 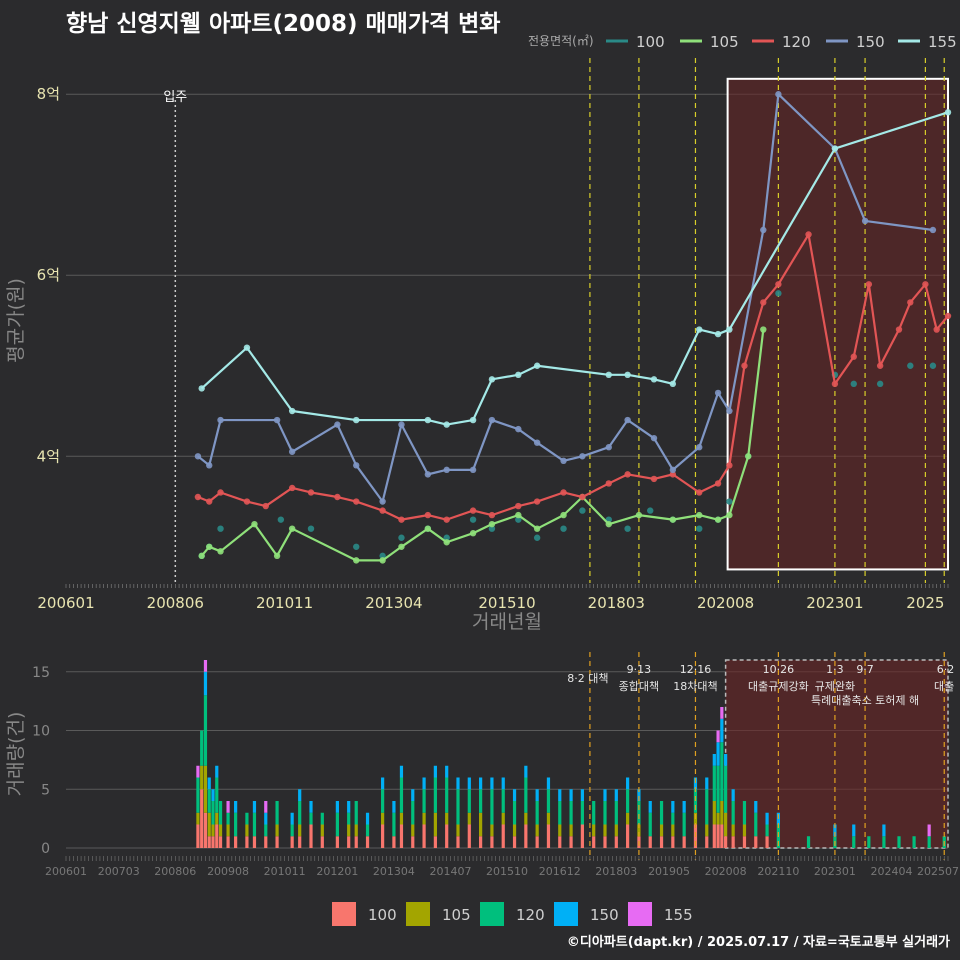 What do you see at coordinates (175, 871) in the screenshot?
I see `x2-tick-label: 200806` at bounding box center [175, 871].